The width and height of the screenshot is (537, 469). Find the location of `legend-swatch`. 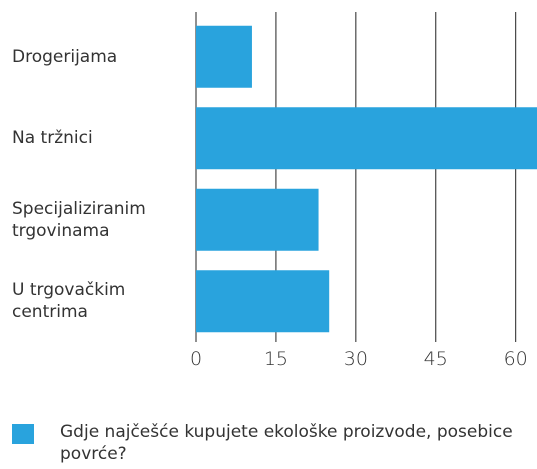

legend-swatch is located at coordinates (23, 434).